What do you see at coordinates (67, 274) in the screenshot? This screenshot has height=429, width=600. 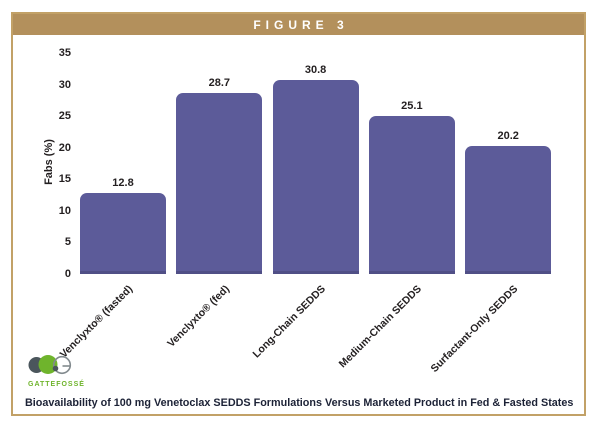 I see `y-tick-label: 0` at bounding box center [67, 274].